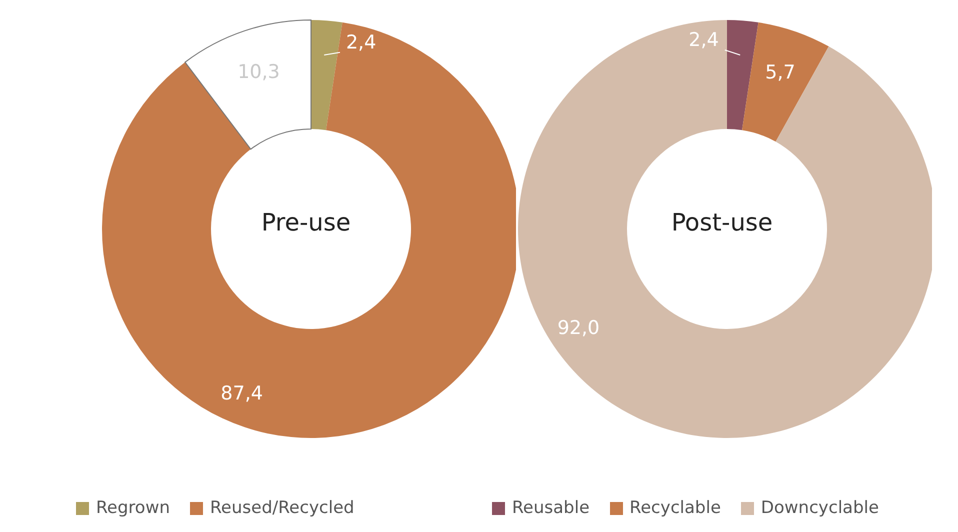 The height and width of the screenshot is (532, 958). What do you see at coordinates (133, 508) in the screenshot?
I see `legend-label: Regrown` at bounding box center [133, 508].